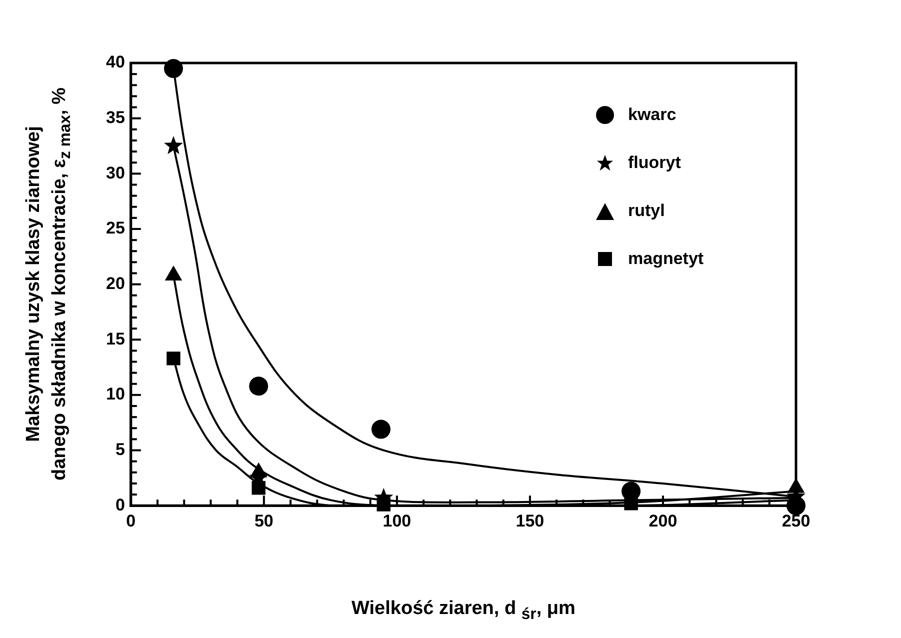 The height and width of the screenshot is (638, 901). I want to click on x-tick-label: 50, so click(264, 520).